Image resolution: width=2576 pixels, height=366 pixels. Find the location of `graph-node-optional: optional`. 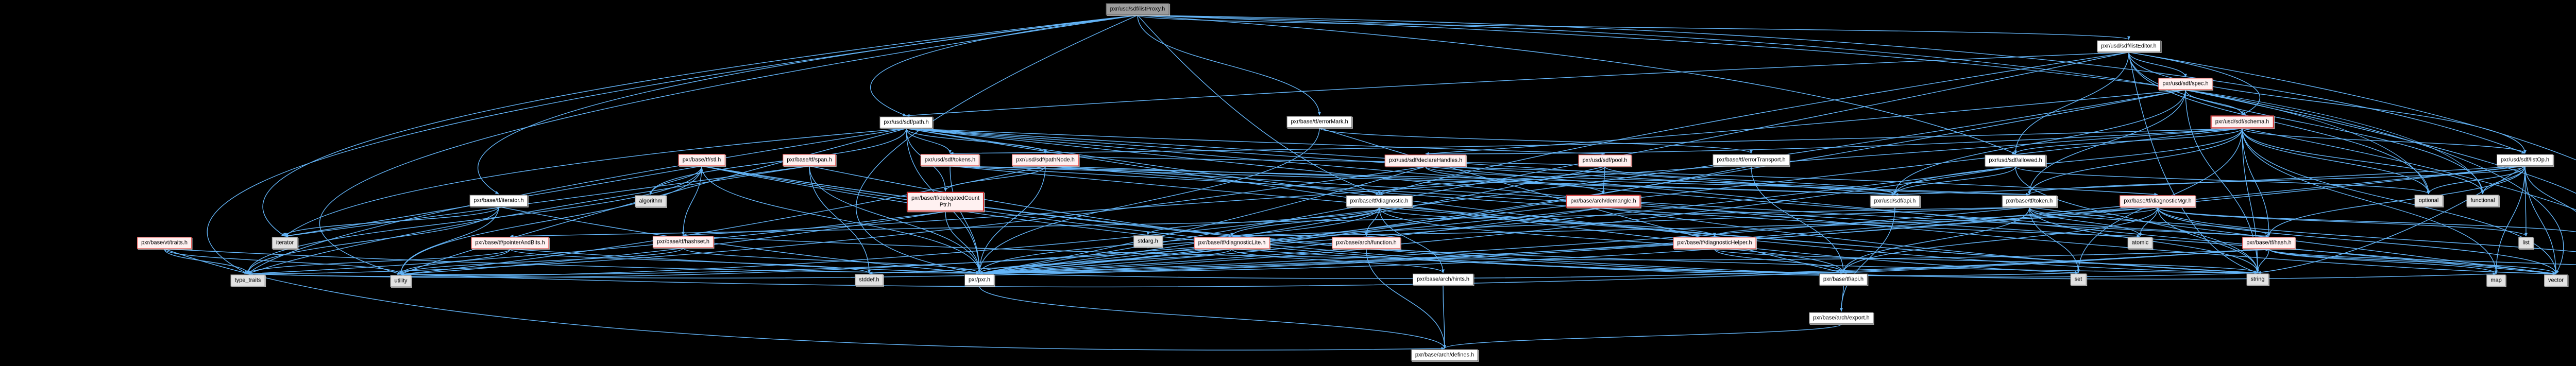

graph-node-optional: optional is located at coordinates (2428, 201).